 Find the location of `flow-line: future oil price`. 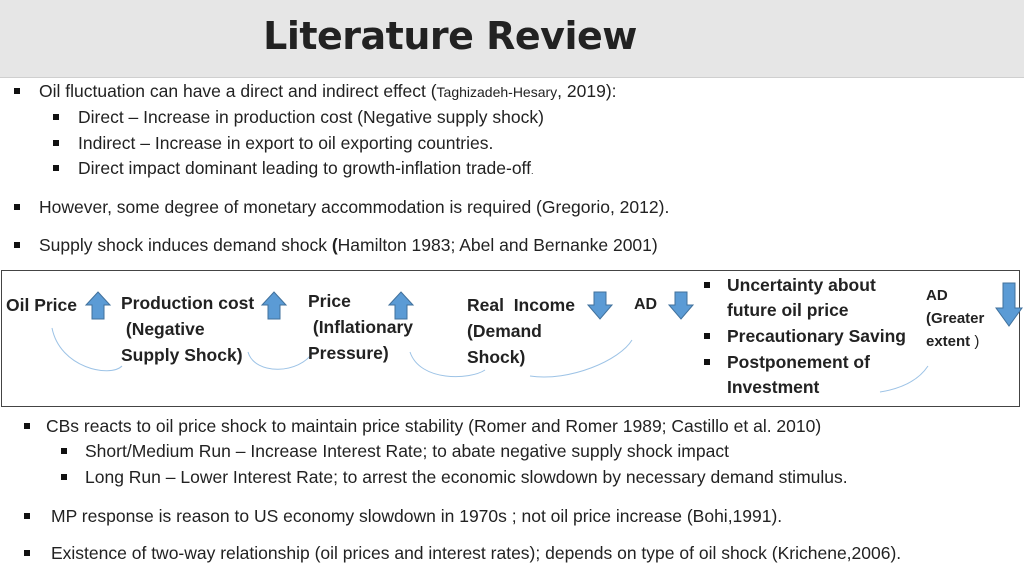

flow-line: future oil price is located at coordinates (788, 310).